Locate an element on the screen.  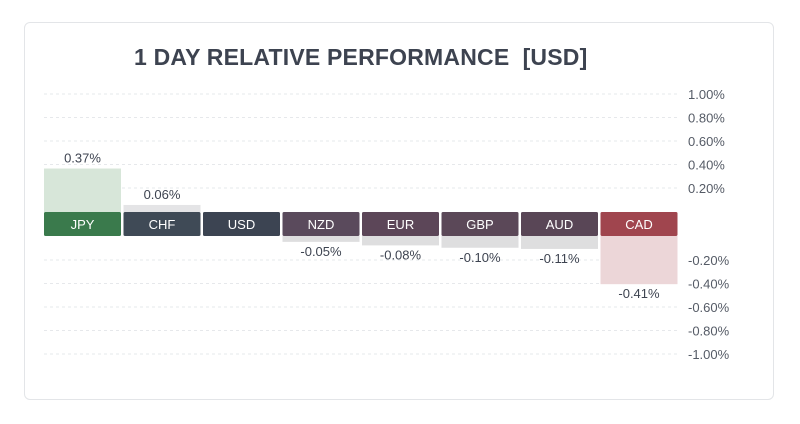
pill-cad is located at coordinates (639, 224).